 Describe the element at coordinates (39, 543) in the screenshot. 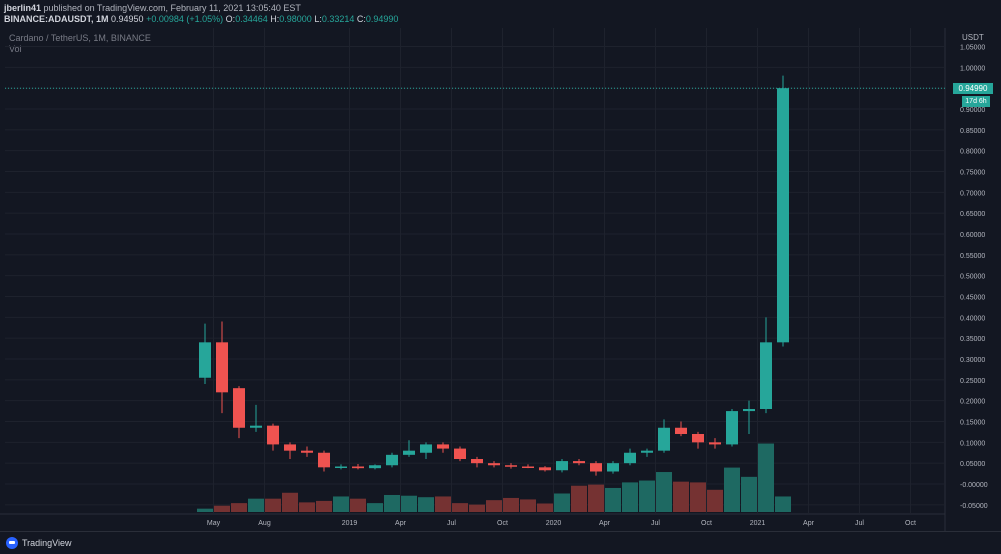

I see `tradingview-brand: TradingView` at that location.